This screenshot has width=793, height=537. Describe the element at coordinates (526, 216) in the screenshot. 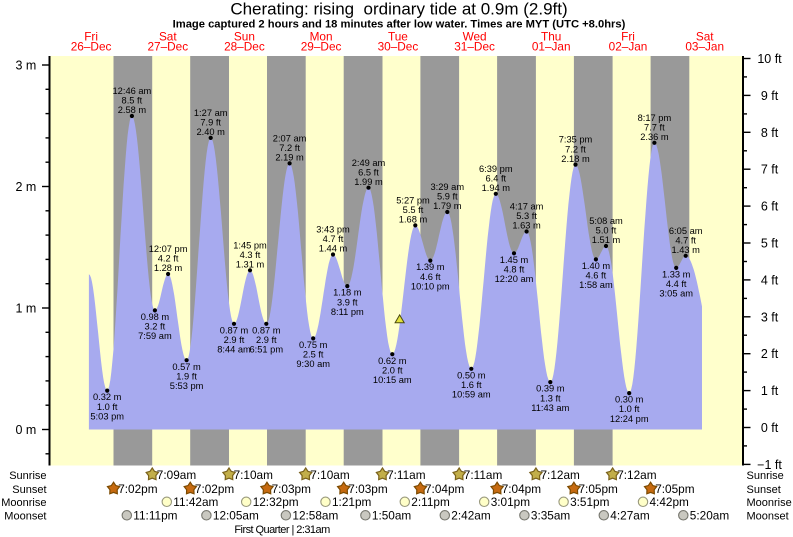

I see `svg-text: 5.3 ft` at that location.